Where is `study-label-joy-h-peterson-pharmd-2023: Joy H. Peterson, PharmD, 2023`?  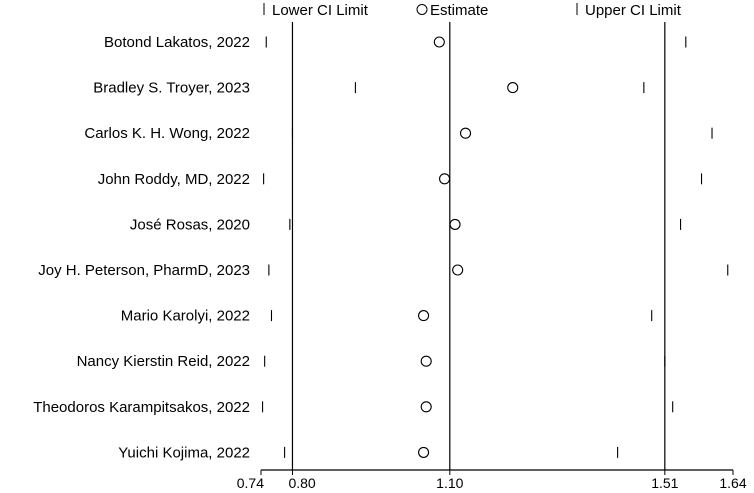
study-label-joy-h-peterson-pharmd-2023: Joy H. Peterson, PharmD, 2023 is located at coordinates (144, 270).